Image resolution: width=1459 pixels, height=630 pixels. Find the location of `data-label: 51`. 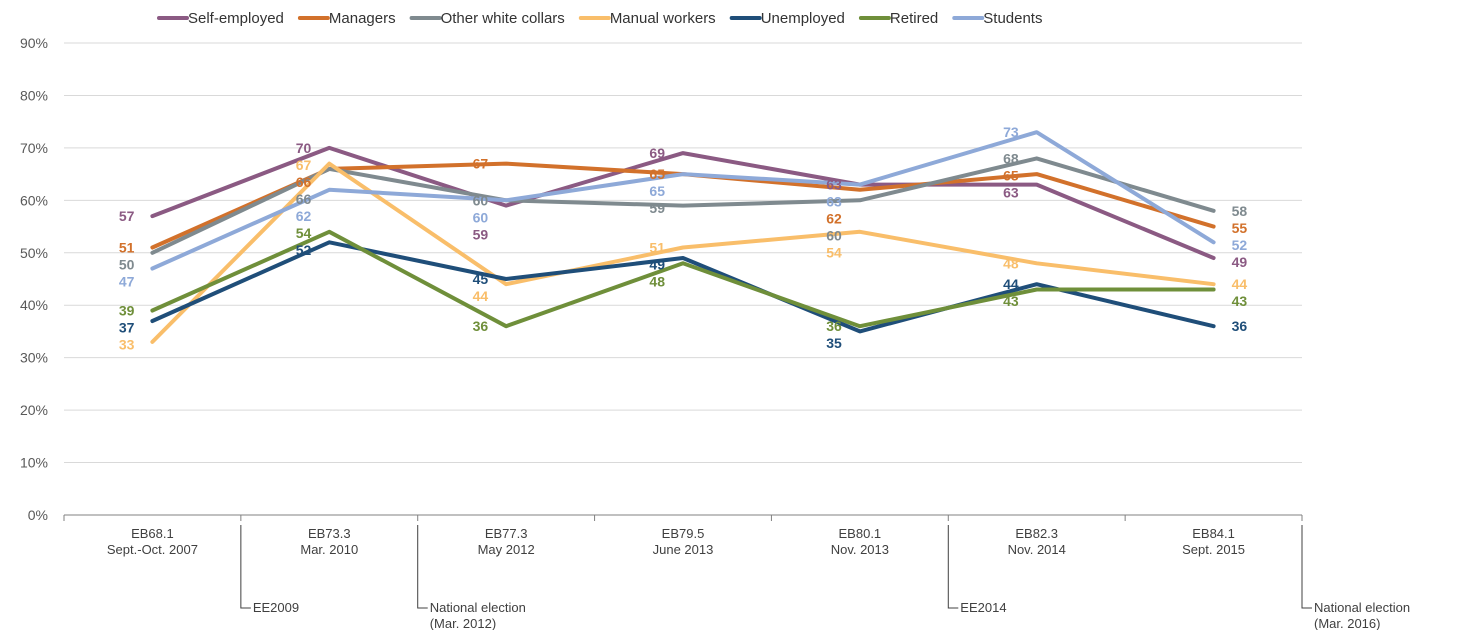

data-label: 51 is located at coordinates (657, 248).